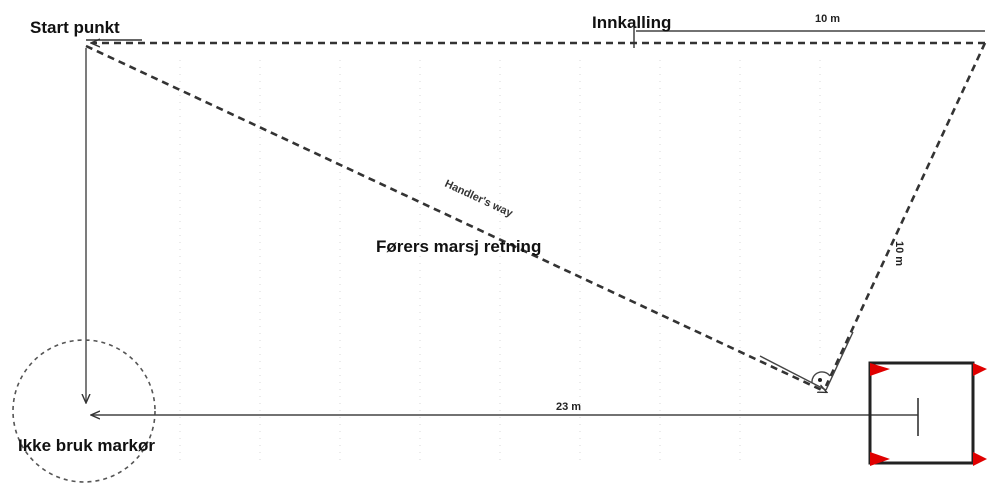 This screenshot has width=987, height=491. Describe the element at coordinates (479, 199) in the screenshot. I see `handlers-way-label: Handler's way` at that location.